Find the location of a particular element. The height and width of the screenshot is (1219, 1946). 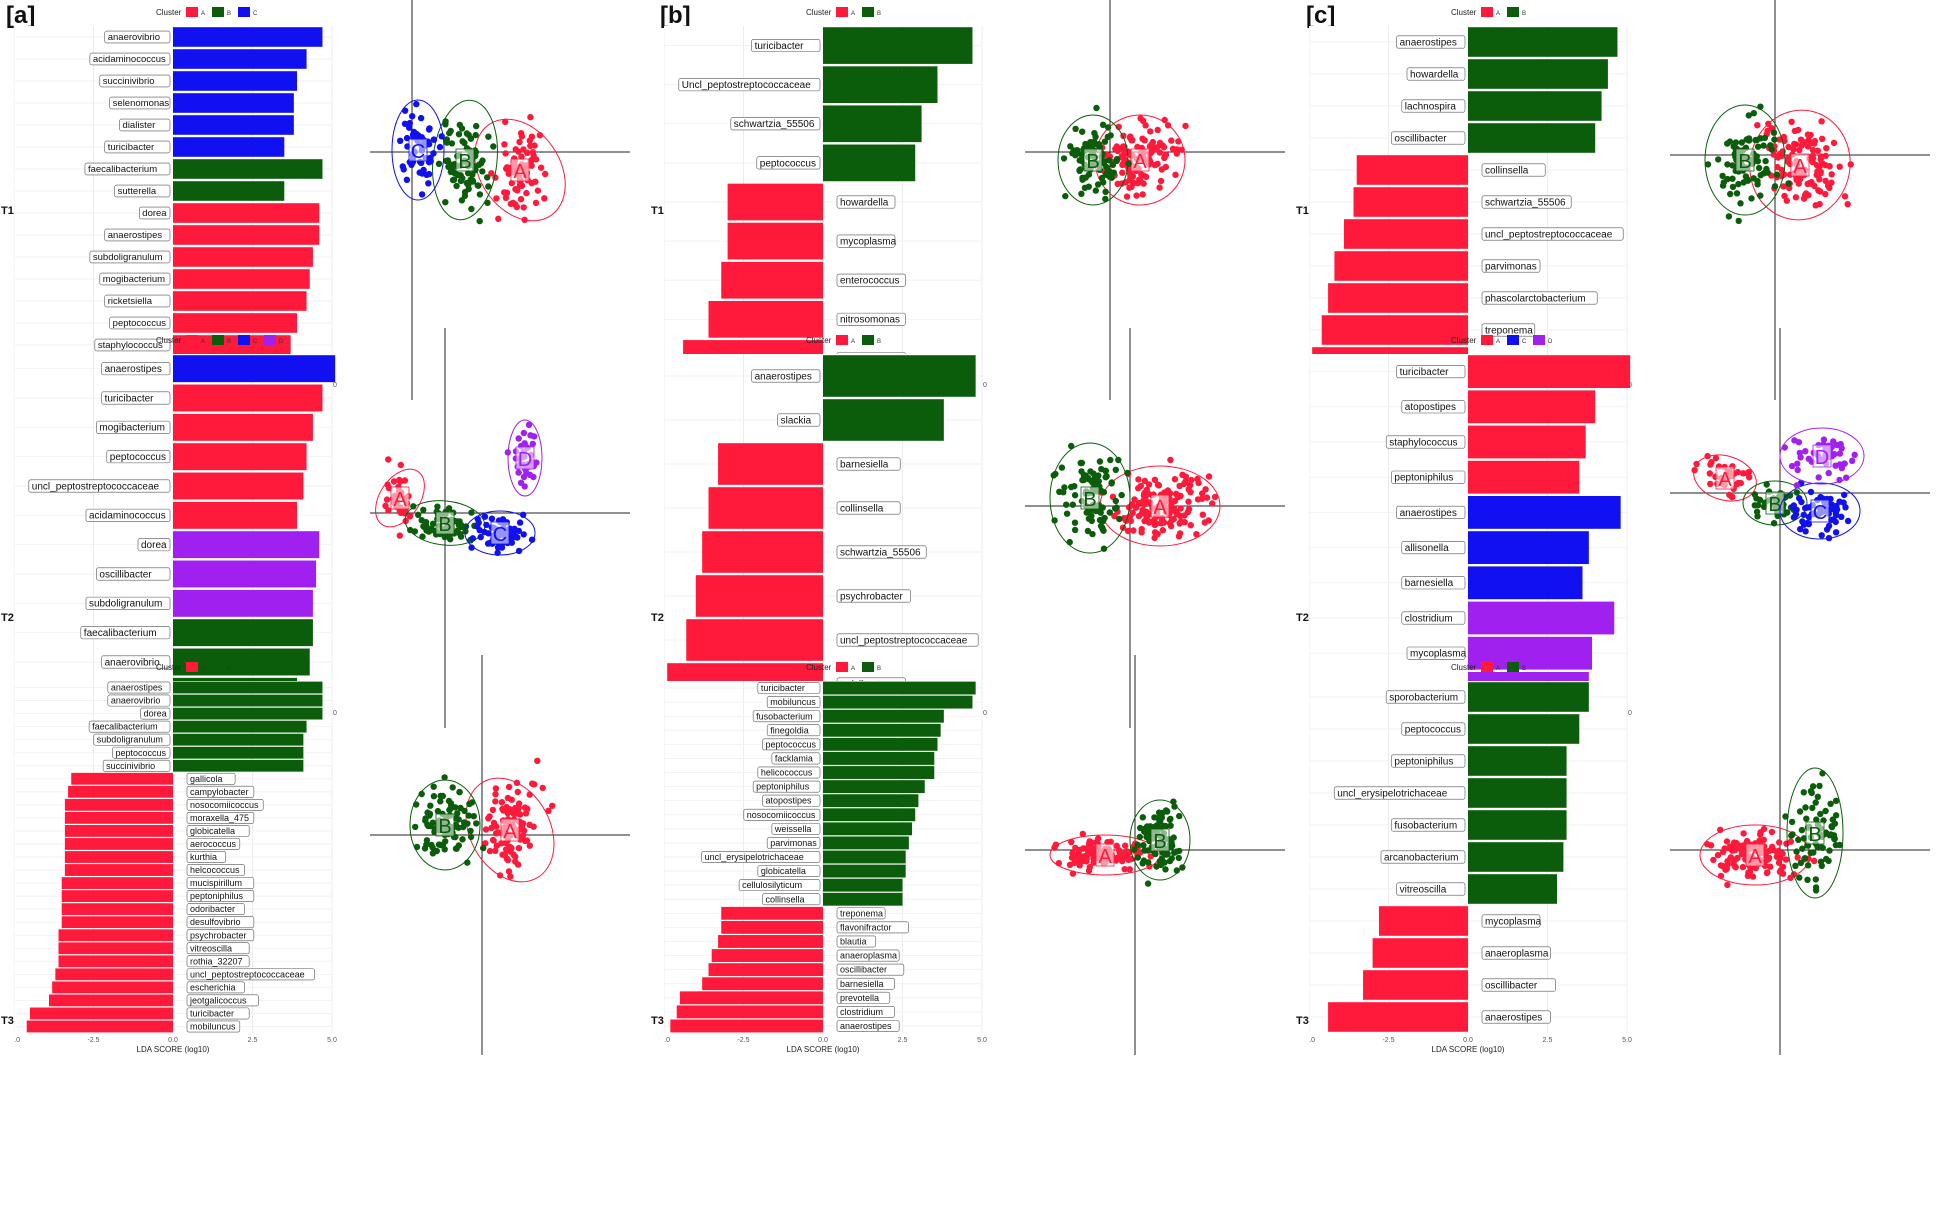

cluster-label-text: C is located at coordinates (418, 152).